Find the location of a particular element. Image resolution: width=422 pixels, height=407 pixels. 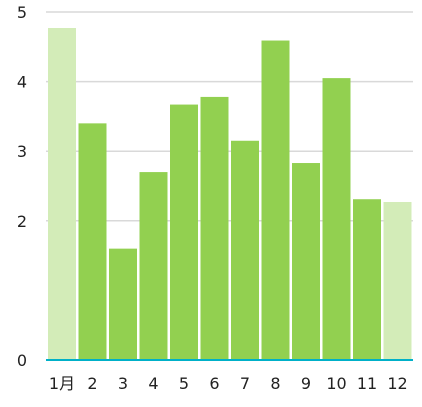

x-tick-label: 4 is located at coordinates (153, 383).